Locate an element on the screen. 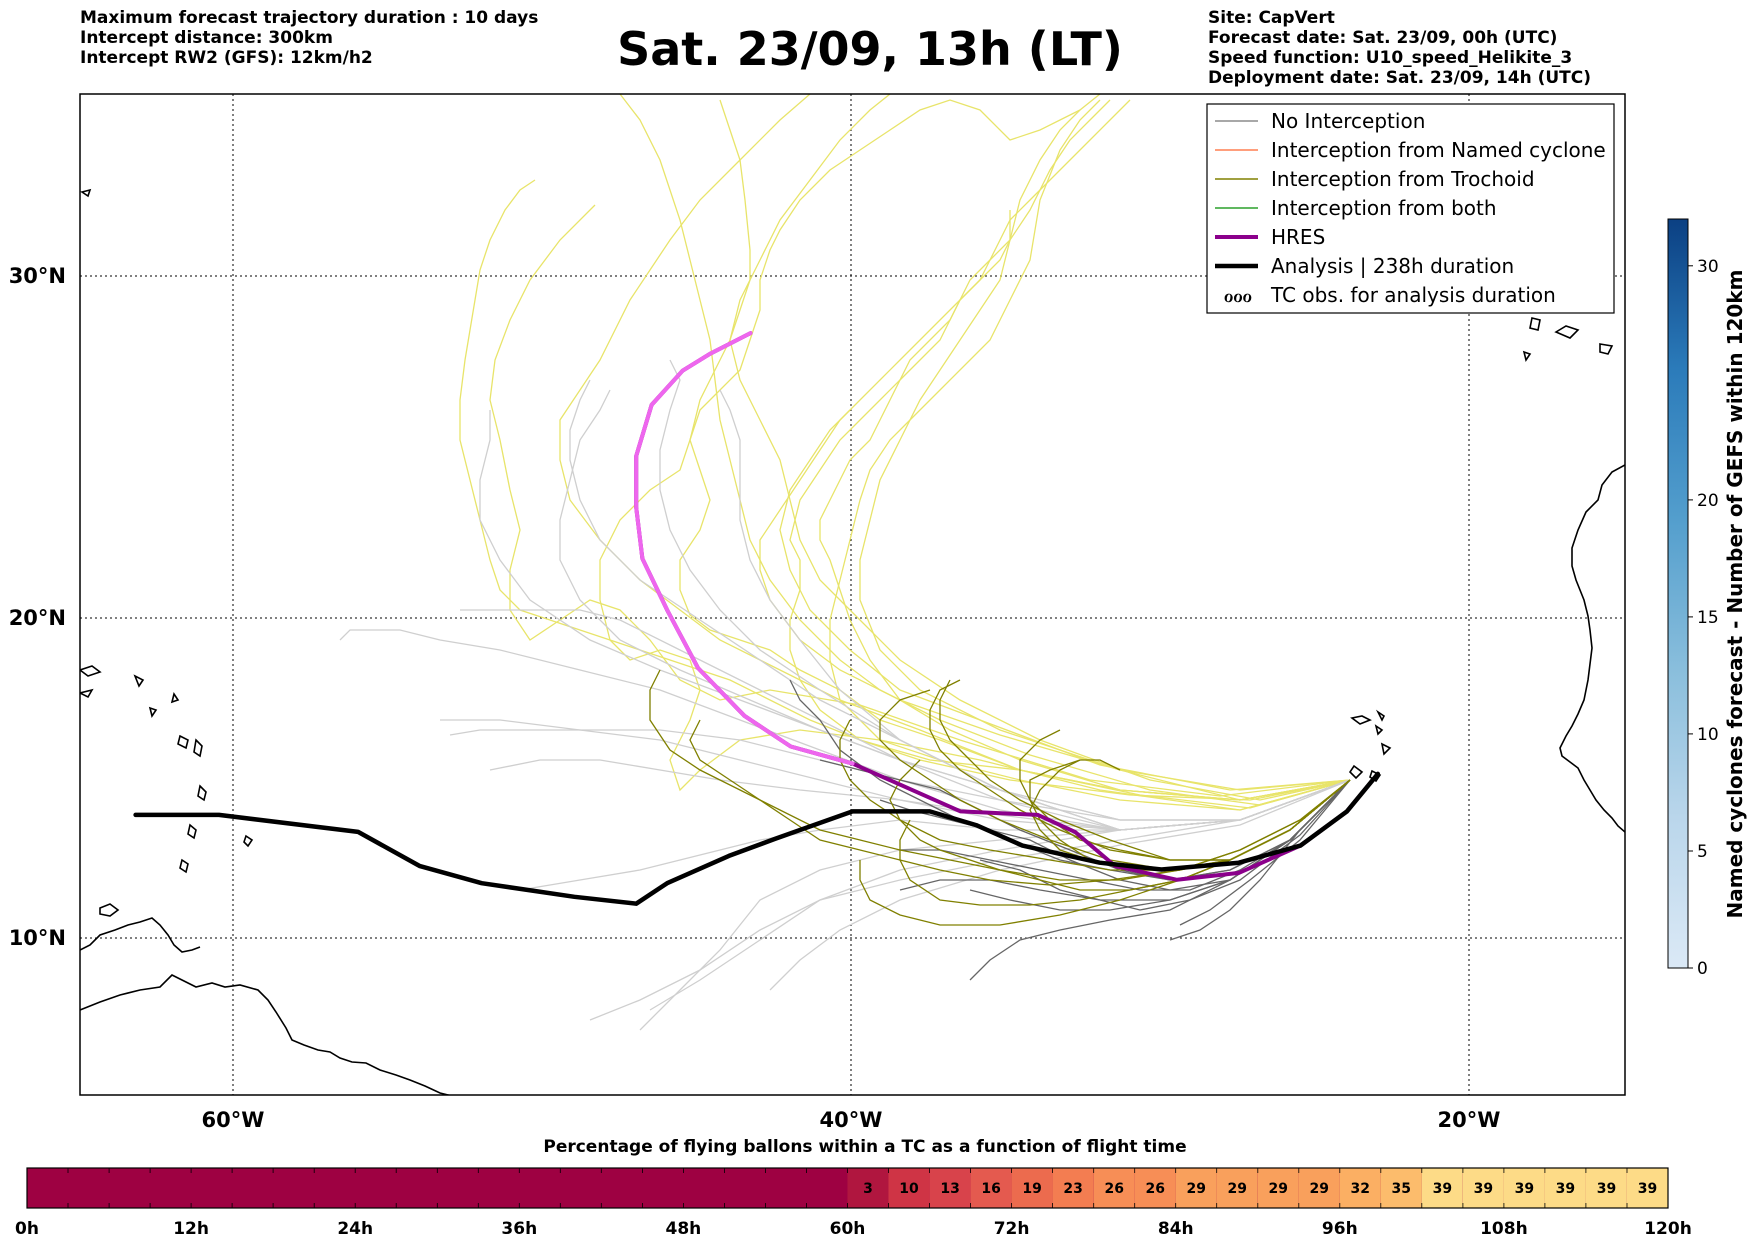  legend-item-4: Interception from both is located at coordinates (1356, 208).